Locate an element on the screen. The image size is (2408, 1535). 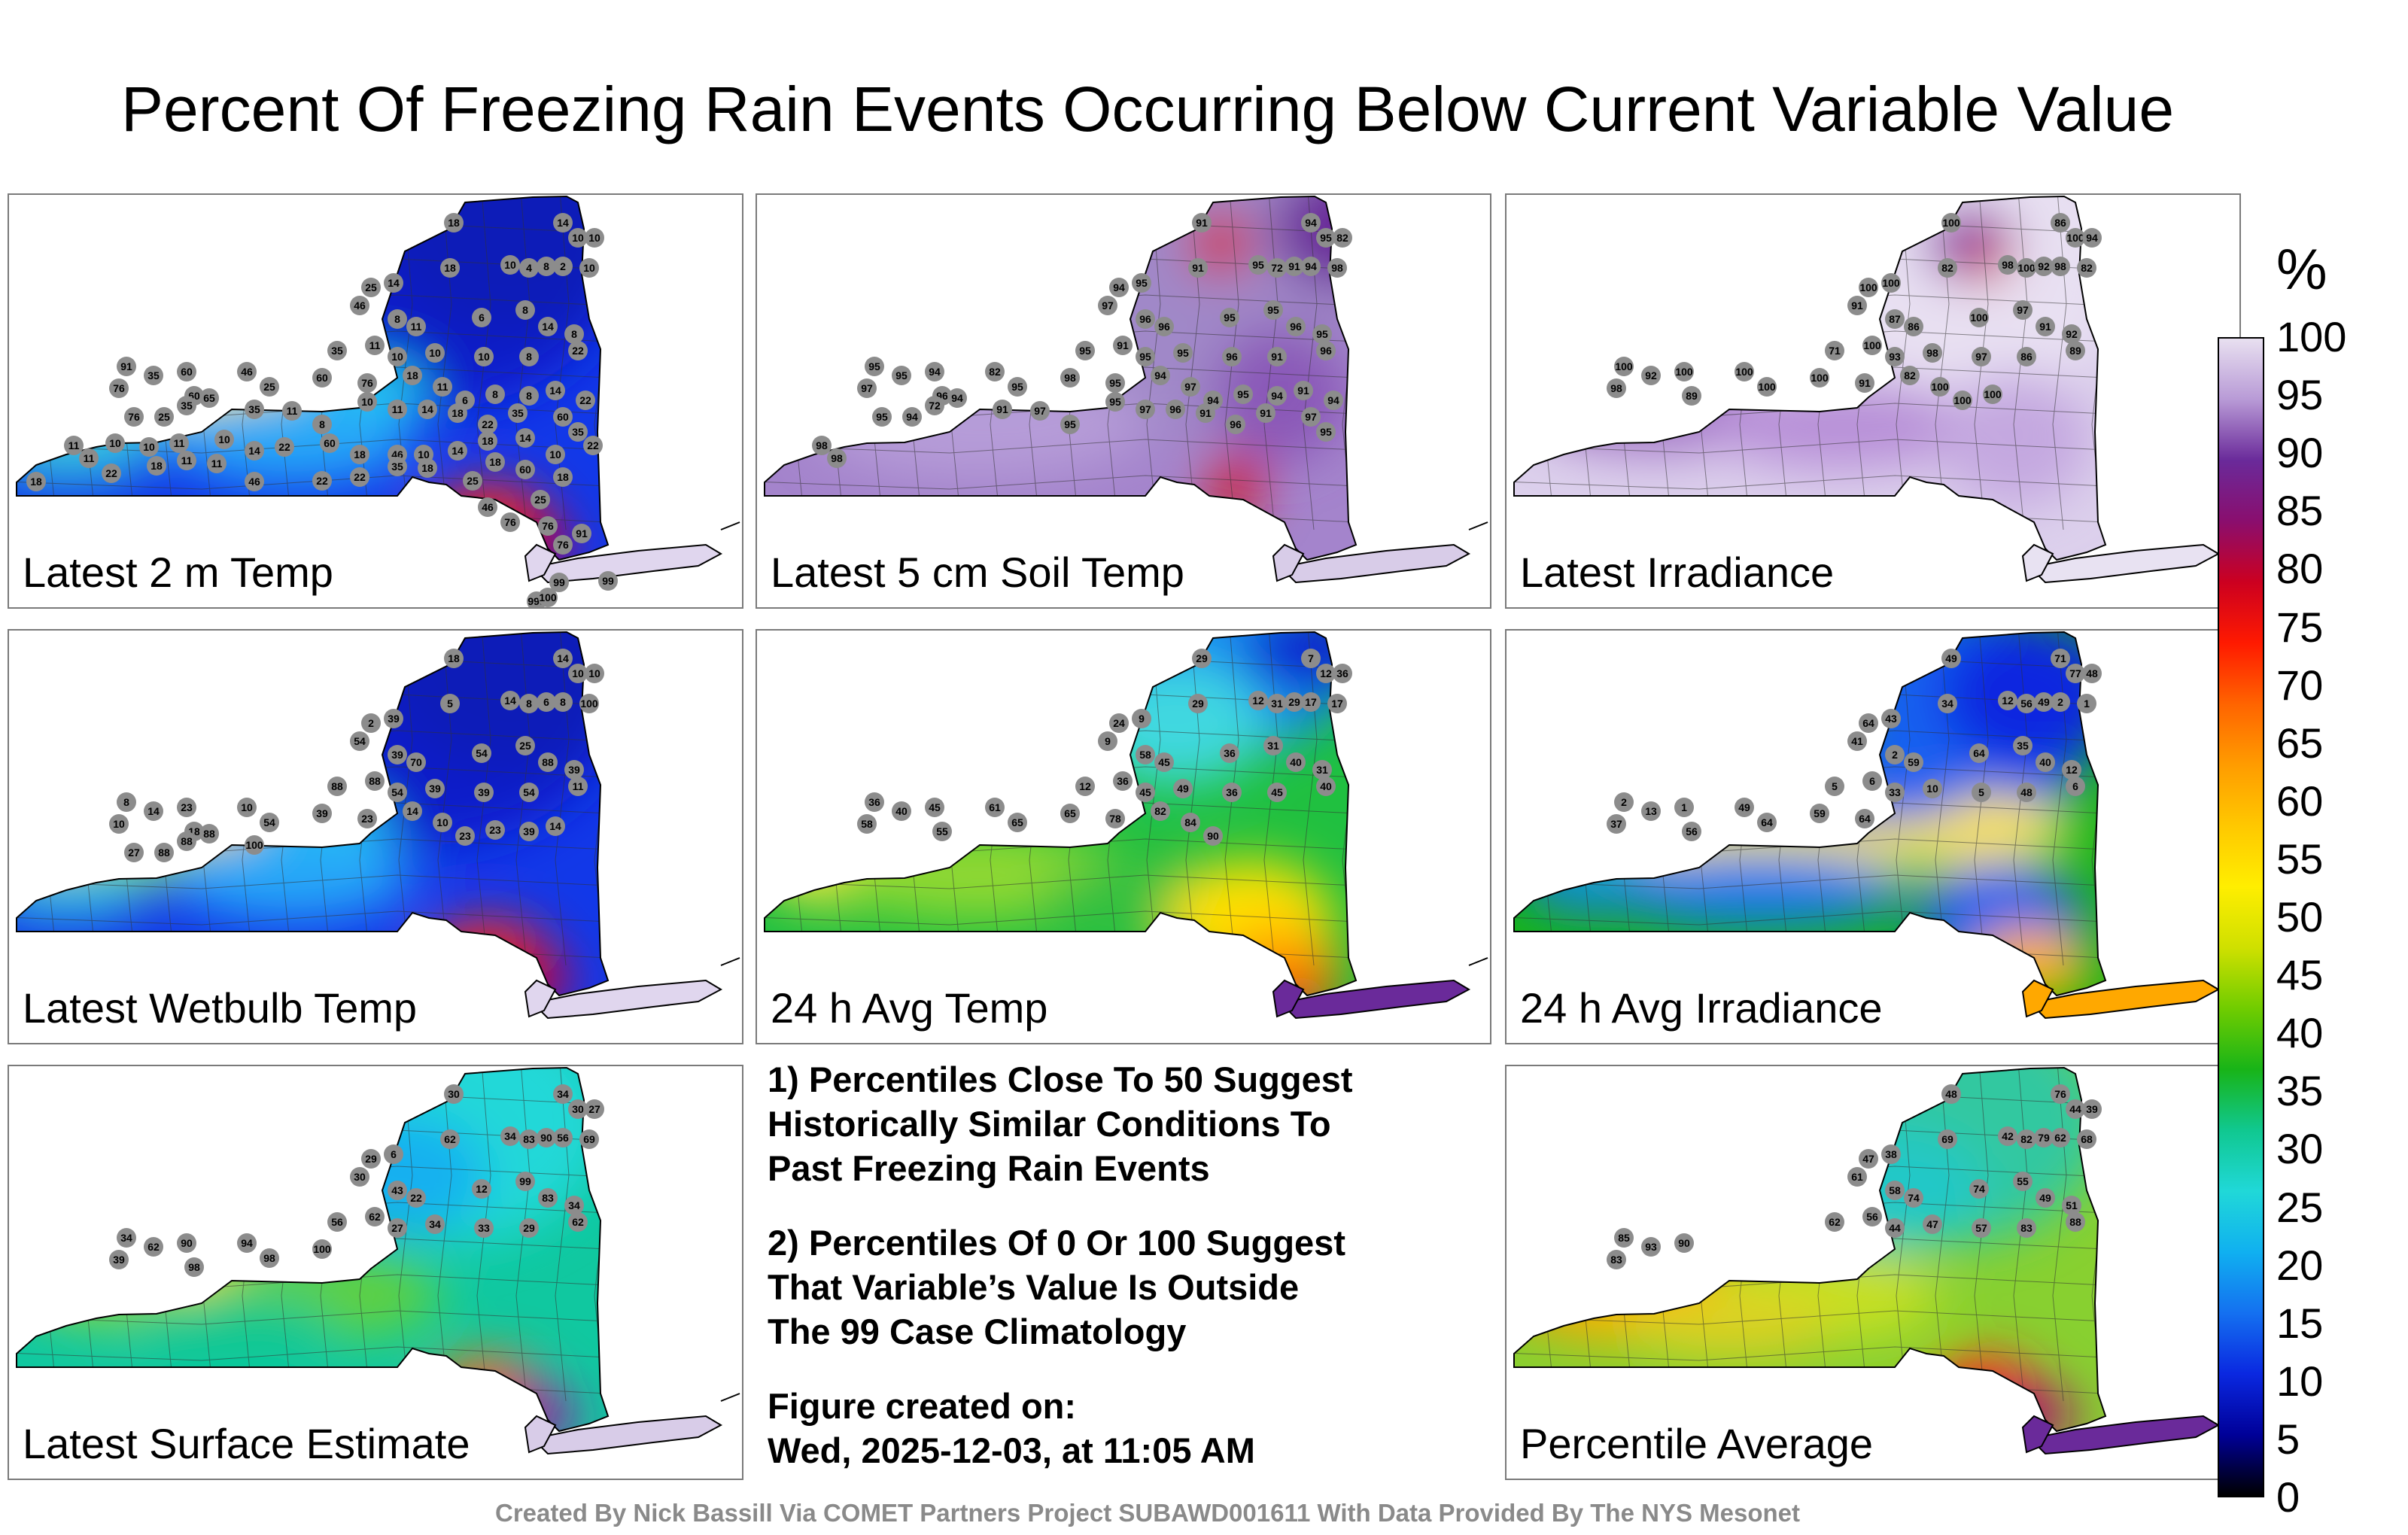
station-value: 76 is located at coordinates (510, 522).